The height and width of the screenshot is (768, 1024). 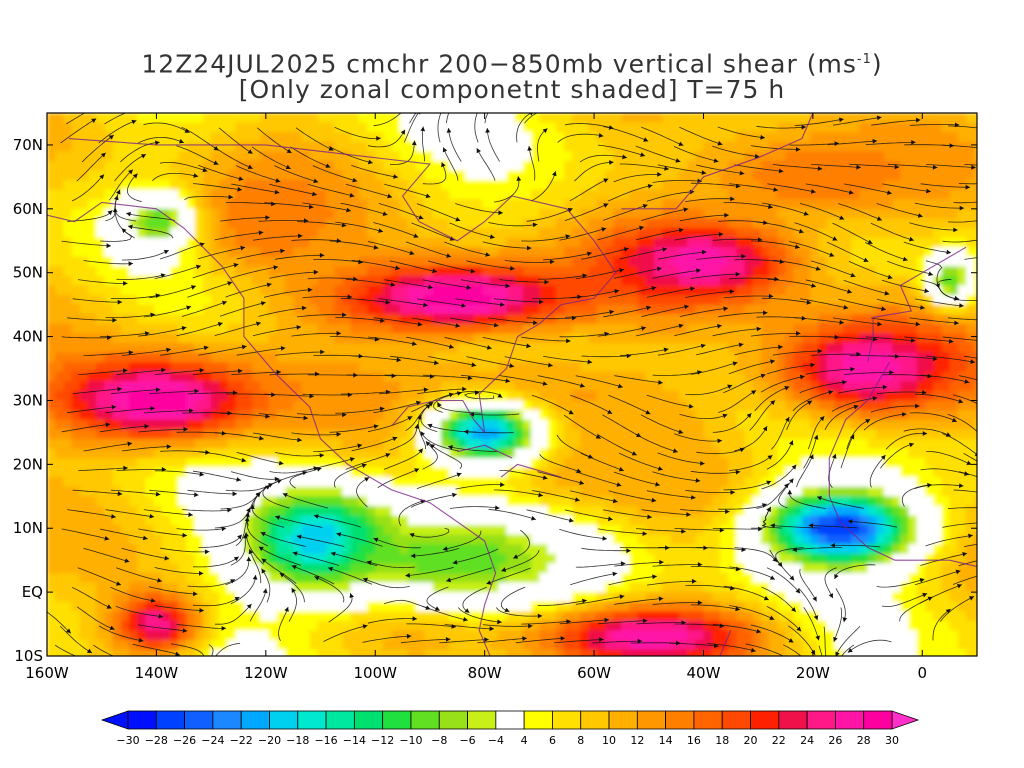 I want to click on colorbar-label: 18, so click(x=722, y=740).